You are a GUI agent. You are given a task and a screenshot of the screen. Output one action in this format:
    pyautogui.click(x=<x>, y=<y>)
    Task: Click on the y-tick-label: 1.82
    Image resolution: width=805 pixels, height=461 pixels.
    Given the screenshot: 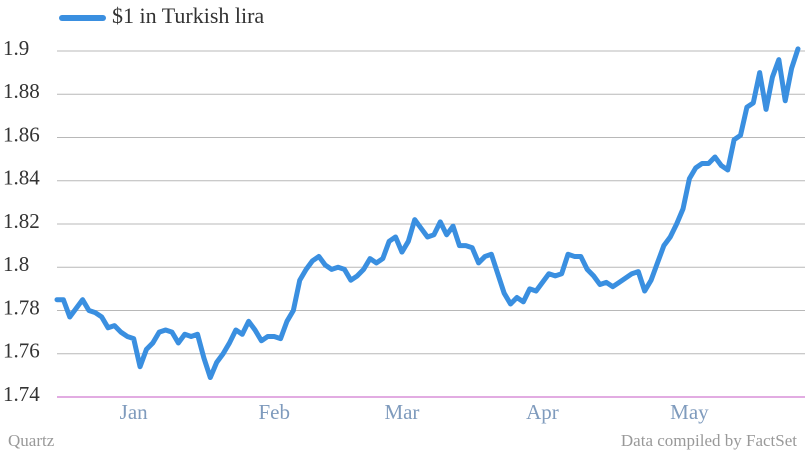 What is the action you would take?
    pyautogui.click(x=21, y=221)
    